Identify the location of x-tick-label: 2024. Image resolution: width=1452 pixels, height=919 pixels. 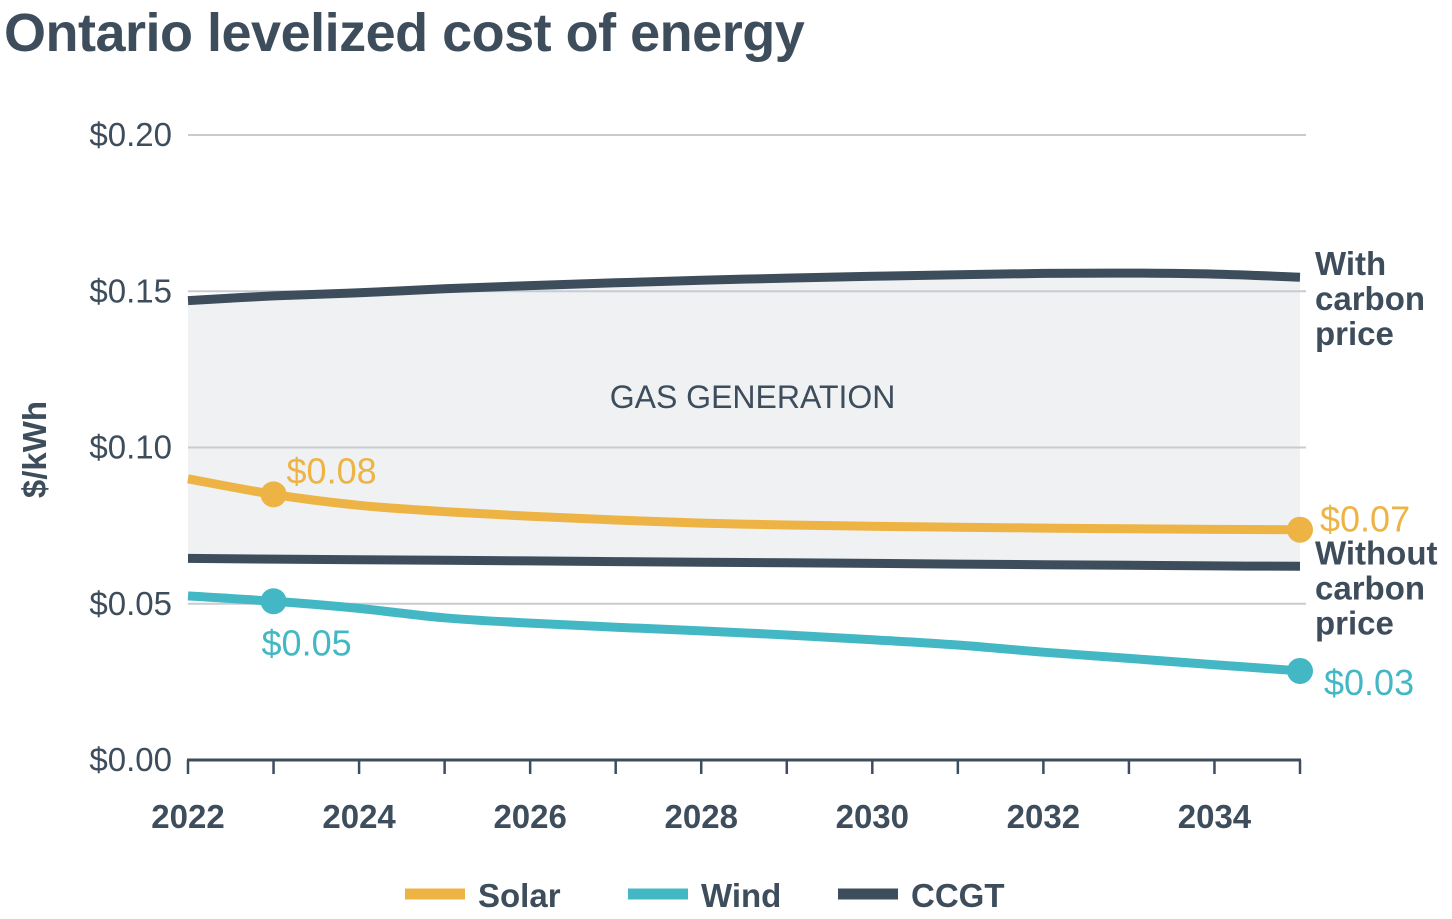
(359, 816).